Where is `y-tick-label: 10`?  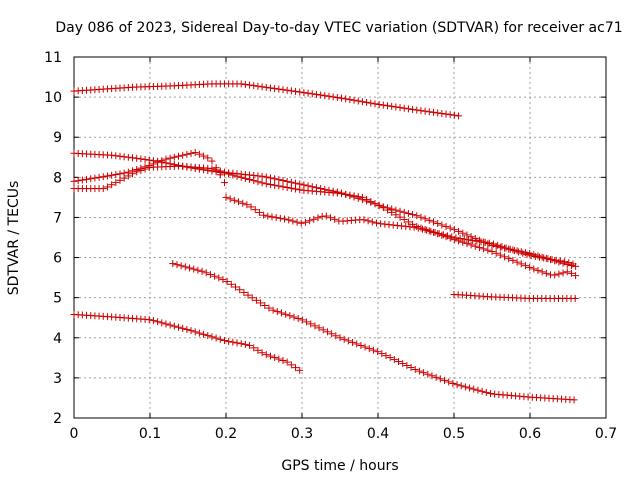 y-tick-label: 10 is located at coordinates (53, 98).